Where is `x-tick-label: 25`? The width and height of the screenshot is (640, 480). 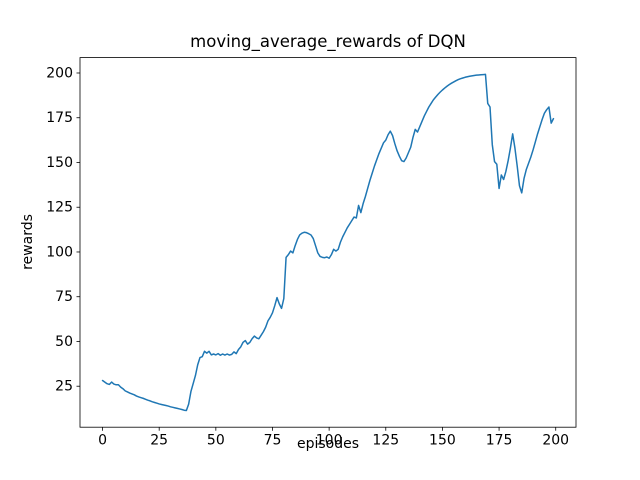 x-tick-label: 25 is located at coordinates (159, 441).